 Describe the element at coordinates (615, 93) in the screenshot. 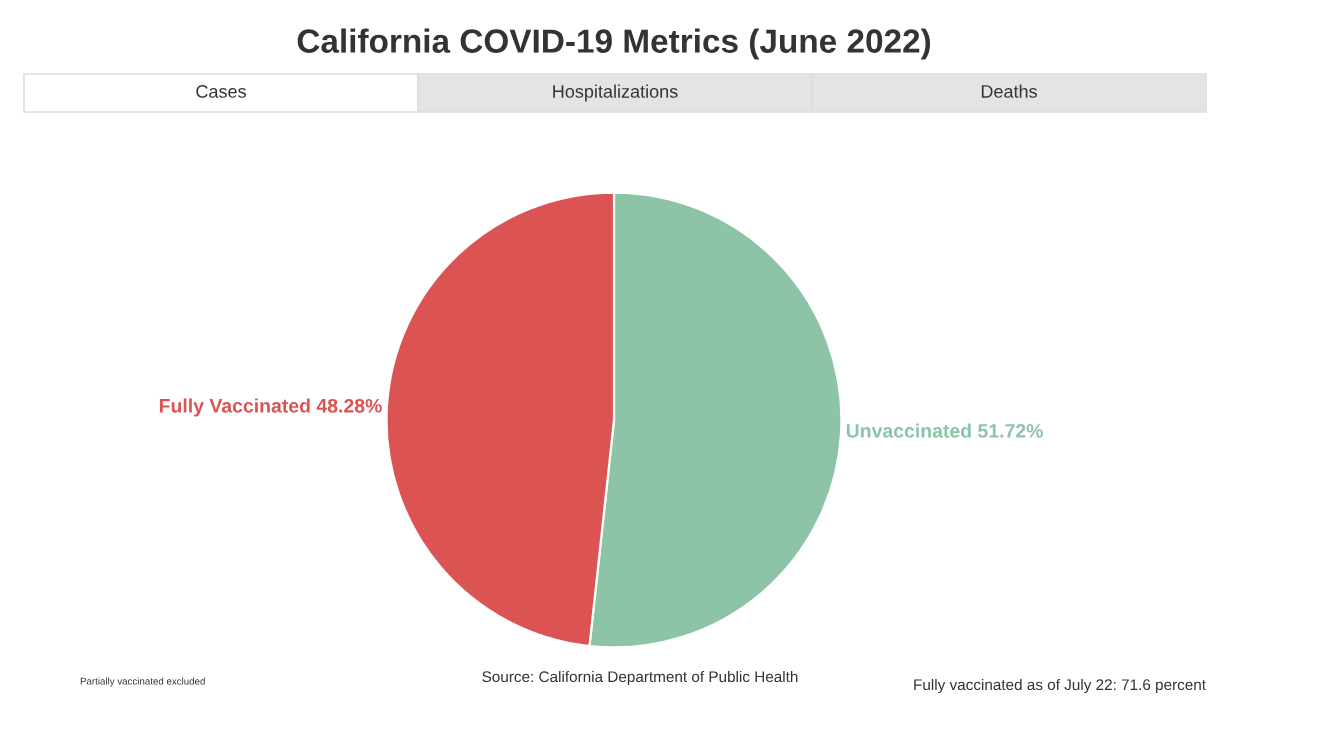

I see `text: Hospitalizations` at that location.